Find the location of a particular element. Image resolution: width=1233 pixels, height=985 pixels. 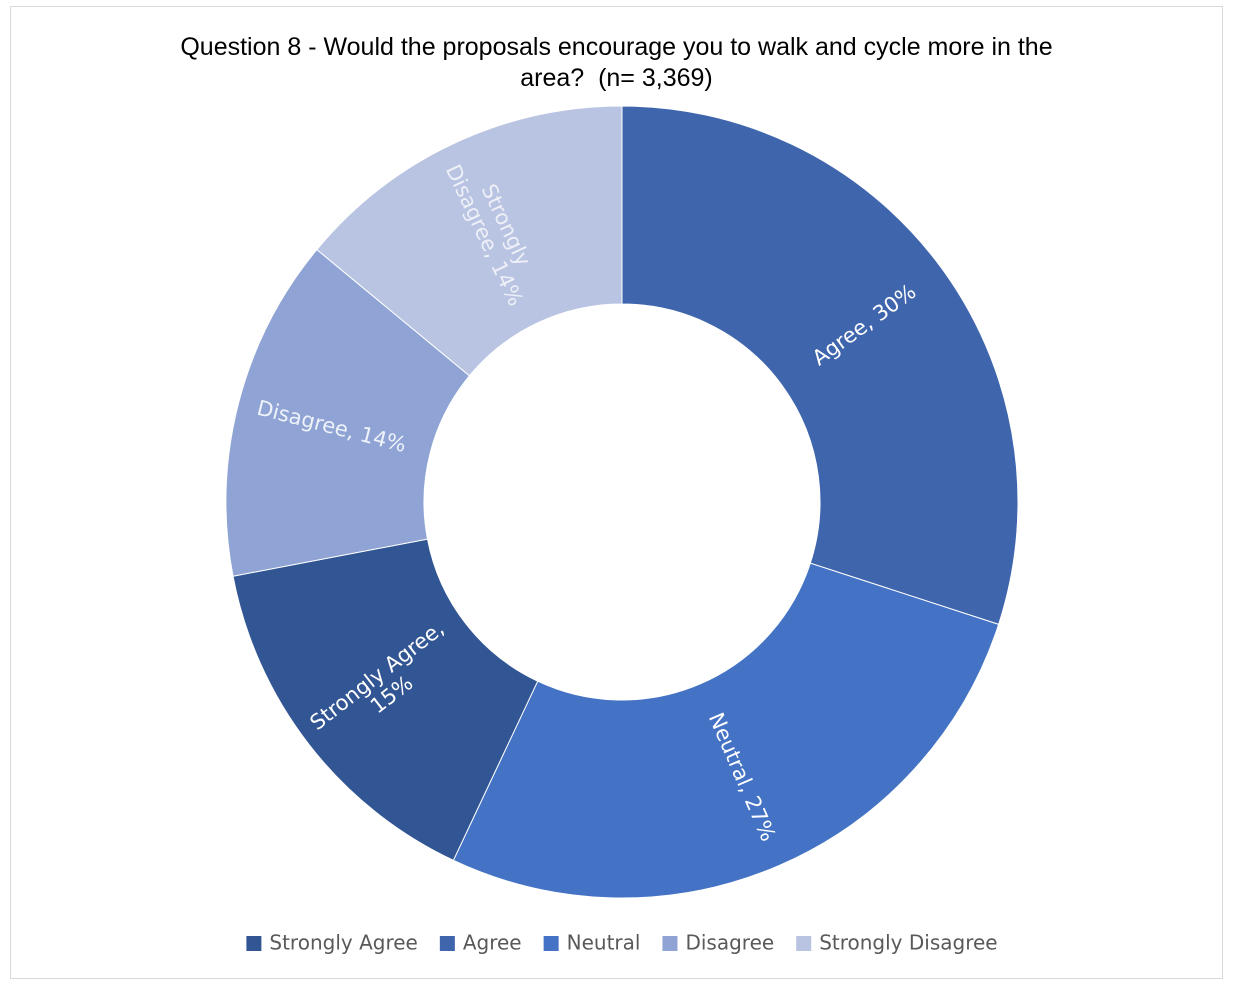

slice-disagree is located at coordinates (348, 412).